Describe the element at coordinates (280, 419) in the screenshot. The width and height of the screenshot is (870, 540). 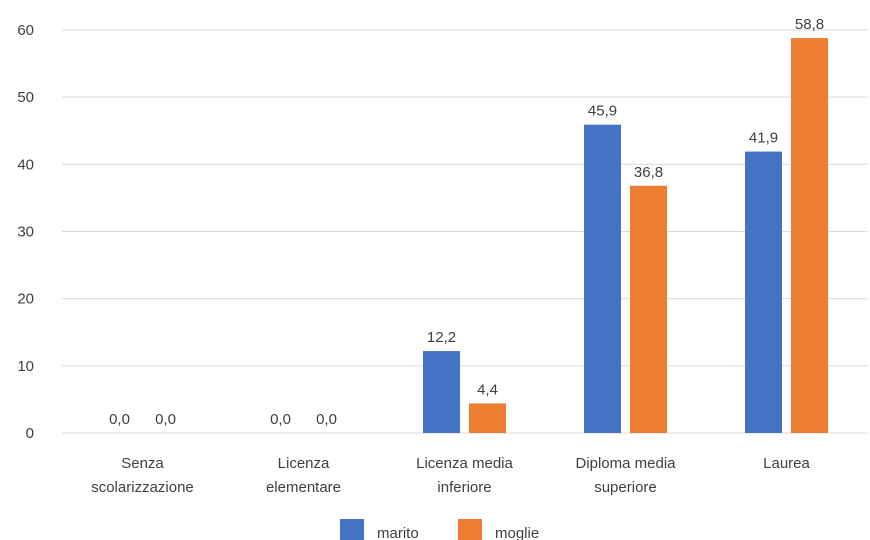
I see `data-label-marito-1: 0,0` at that location.